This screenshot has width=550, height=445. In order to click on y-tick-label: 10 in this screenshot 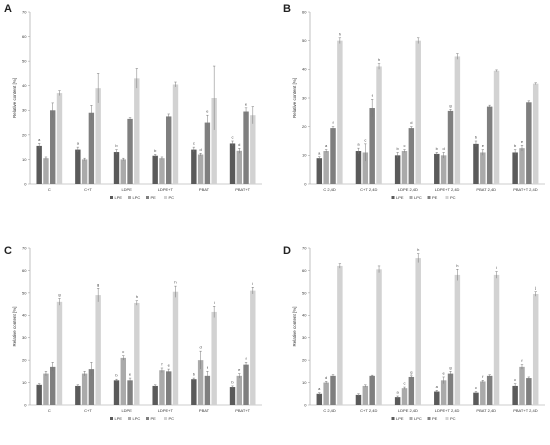, I will do `click(304, 382)`.